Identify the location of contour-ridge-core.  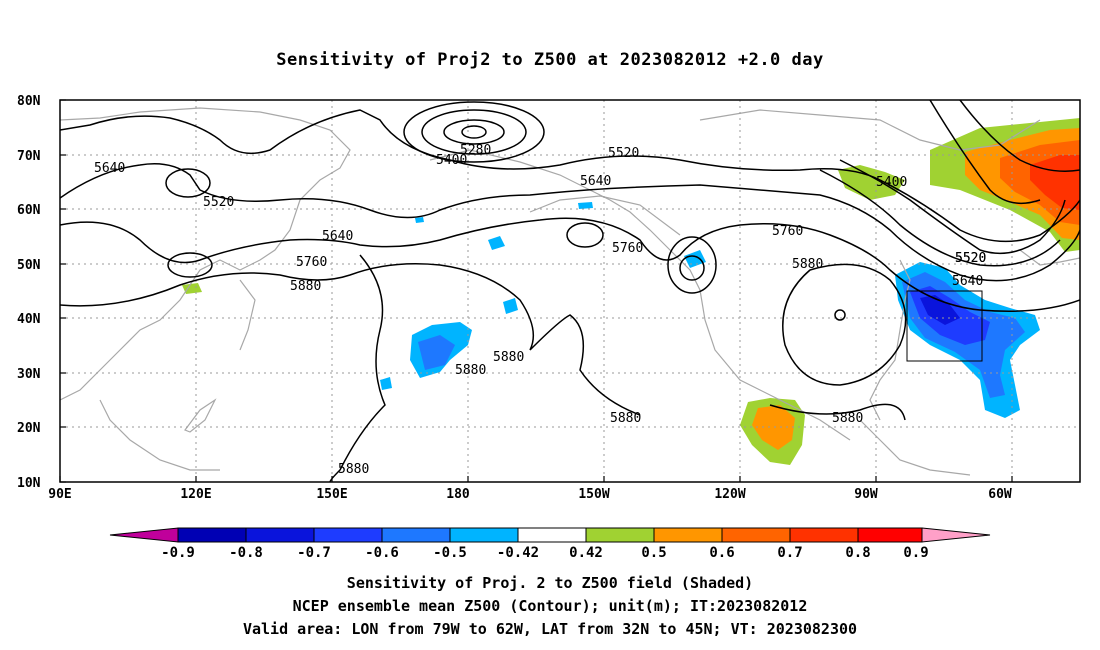
(840, 315).